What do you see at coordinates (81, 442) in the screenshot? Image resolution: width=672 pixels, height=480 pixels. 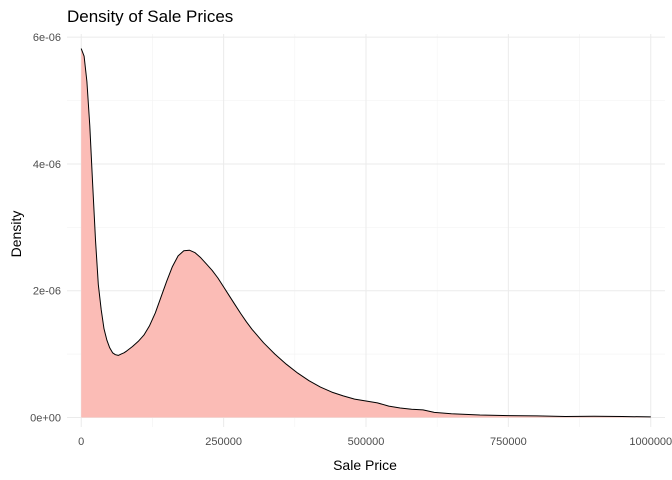 I see `x-tick-label: 0` at bounding box center [81, 442].